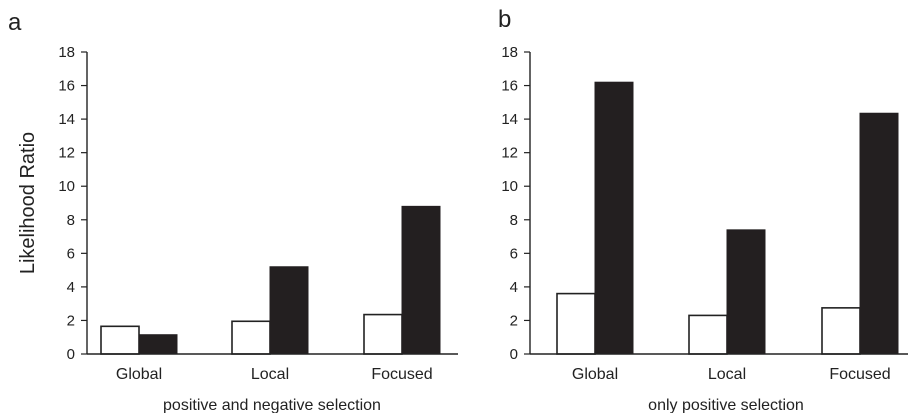 The width and height of the screenshot is (912, 413). Describe the element at coordinates (270, 374) in the screenshot. I see `panel-a-category-label: Local` at that location.